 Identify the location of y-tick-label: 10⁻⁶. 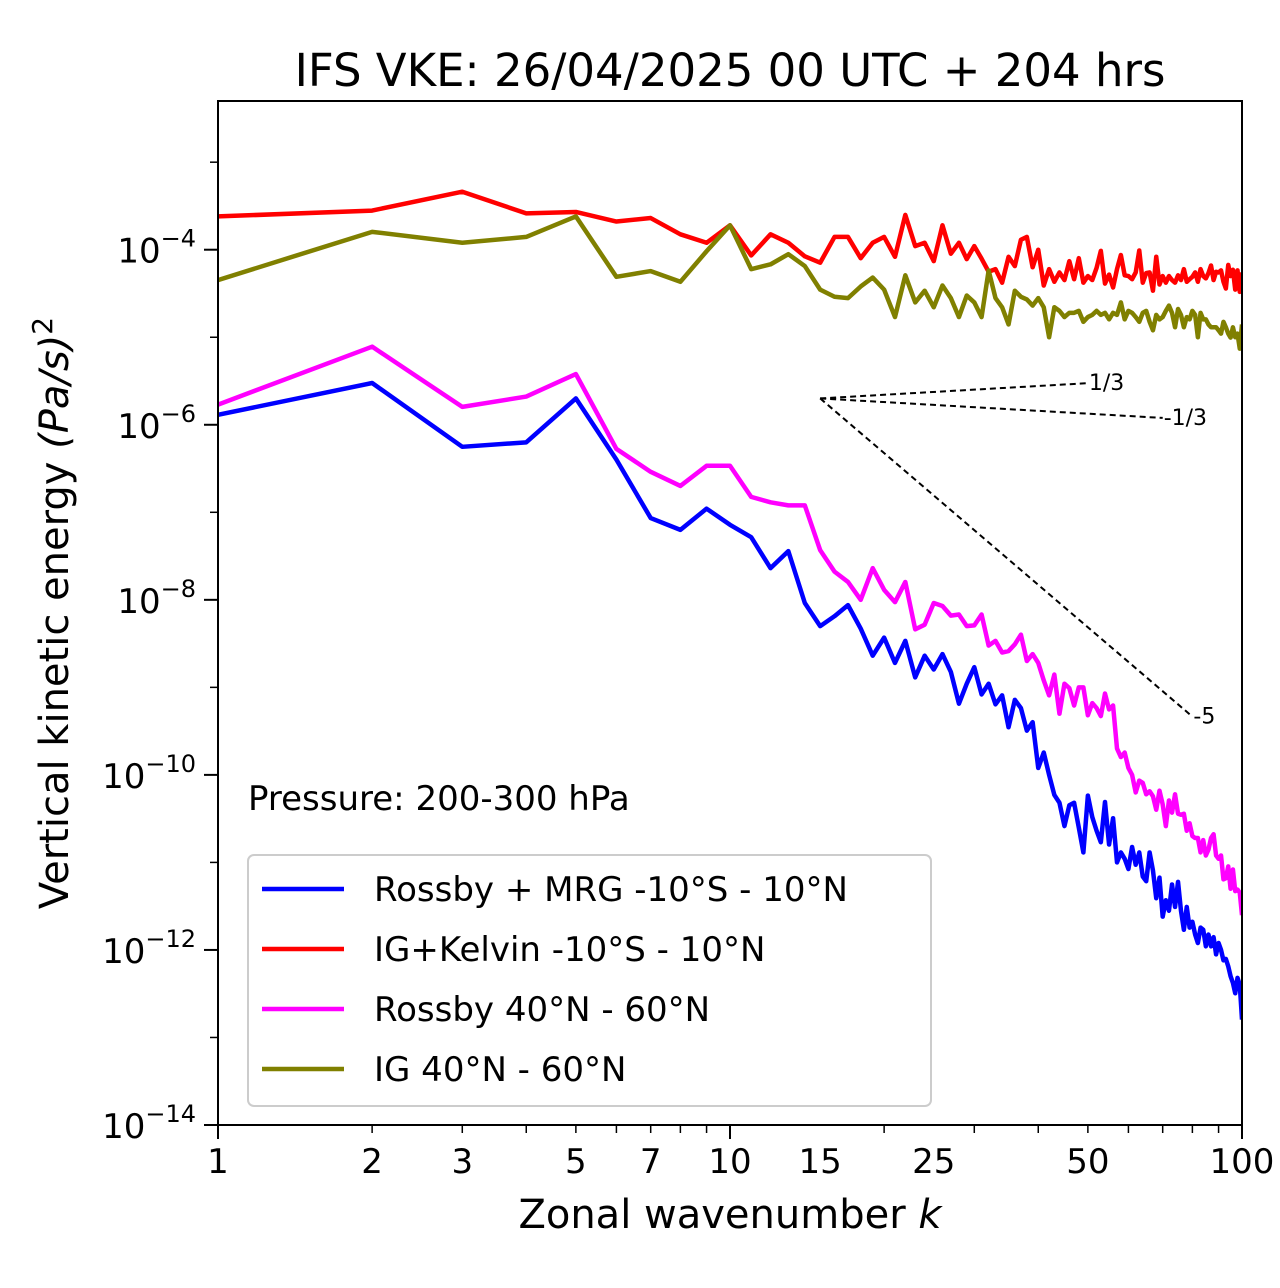
(156, 423).